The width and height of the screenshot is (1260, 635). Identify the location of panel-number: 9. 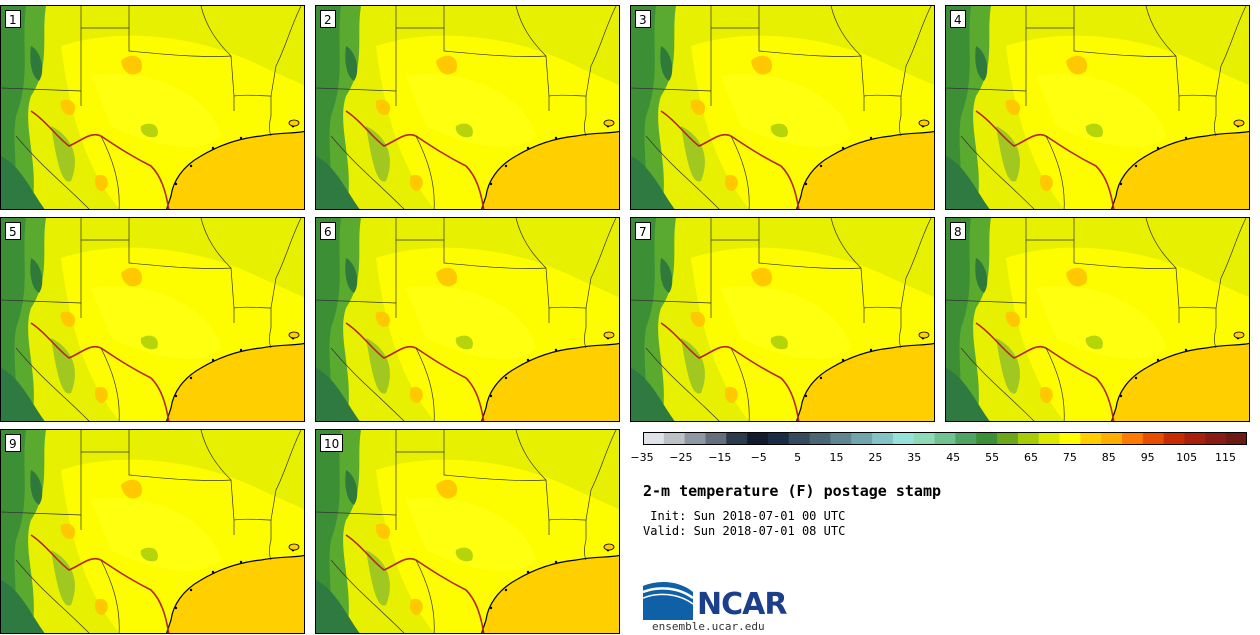
(13, 443).